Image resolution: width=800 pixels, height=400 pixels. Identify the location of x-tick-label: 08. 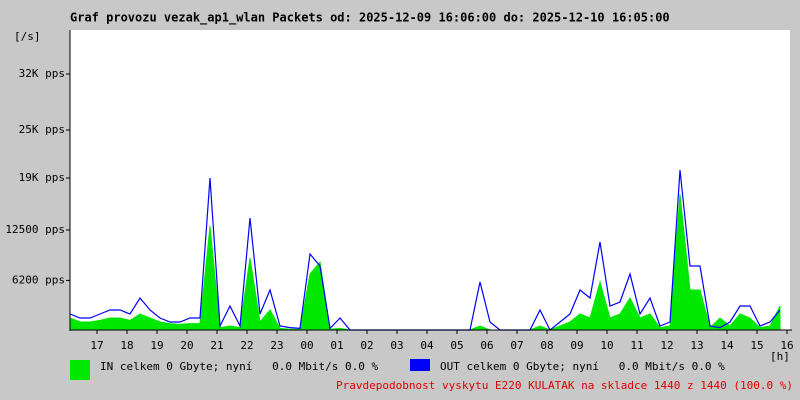
(546, 345).